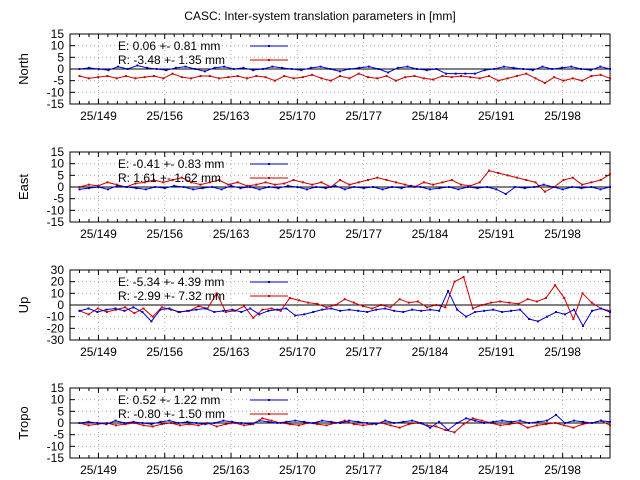  What do you see at coordinates (58, 199) in the screenshot?
I see `y-tick-label: -5` at bounding box center [58, 199].